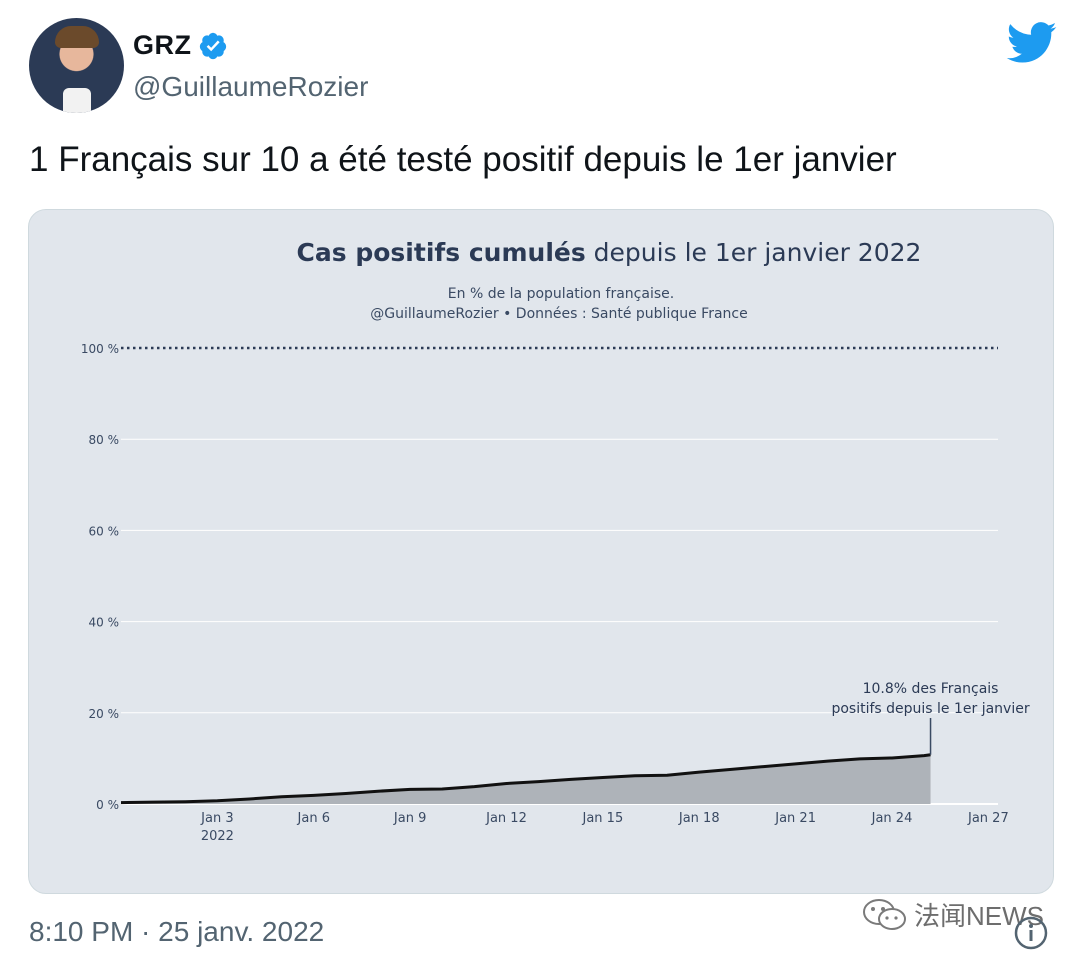 The width and height of the screenshot is (1080, 962). I want to click on chart-title-bold: Cas positifs cumulés, so click(441, 252).